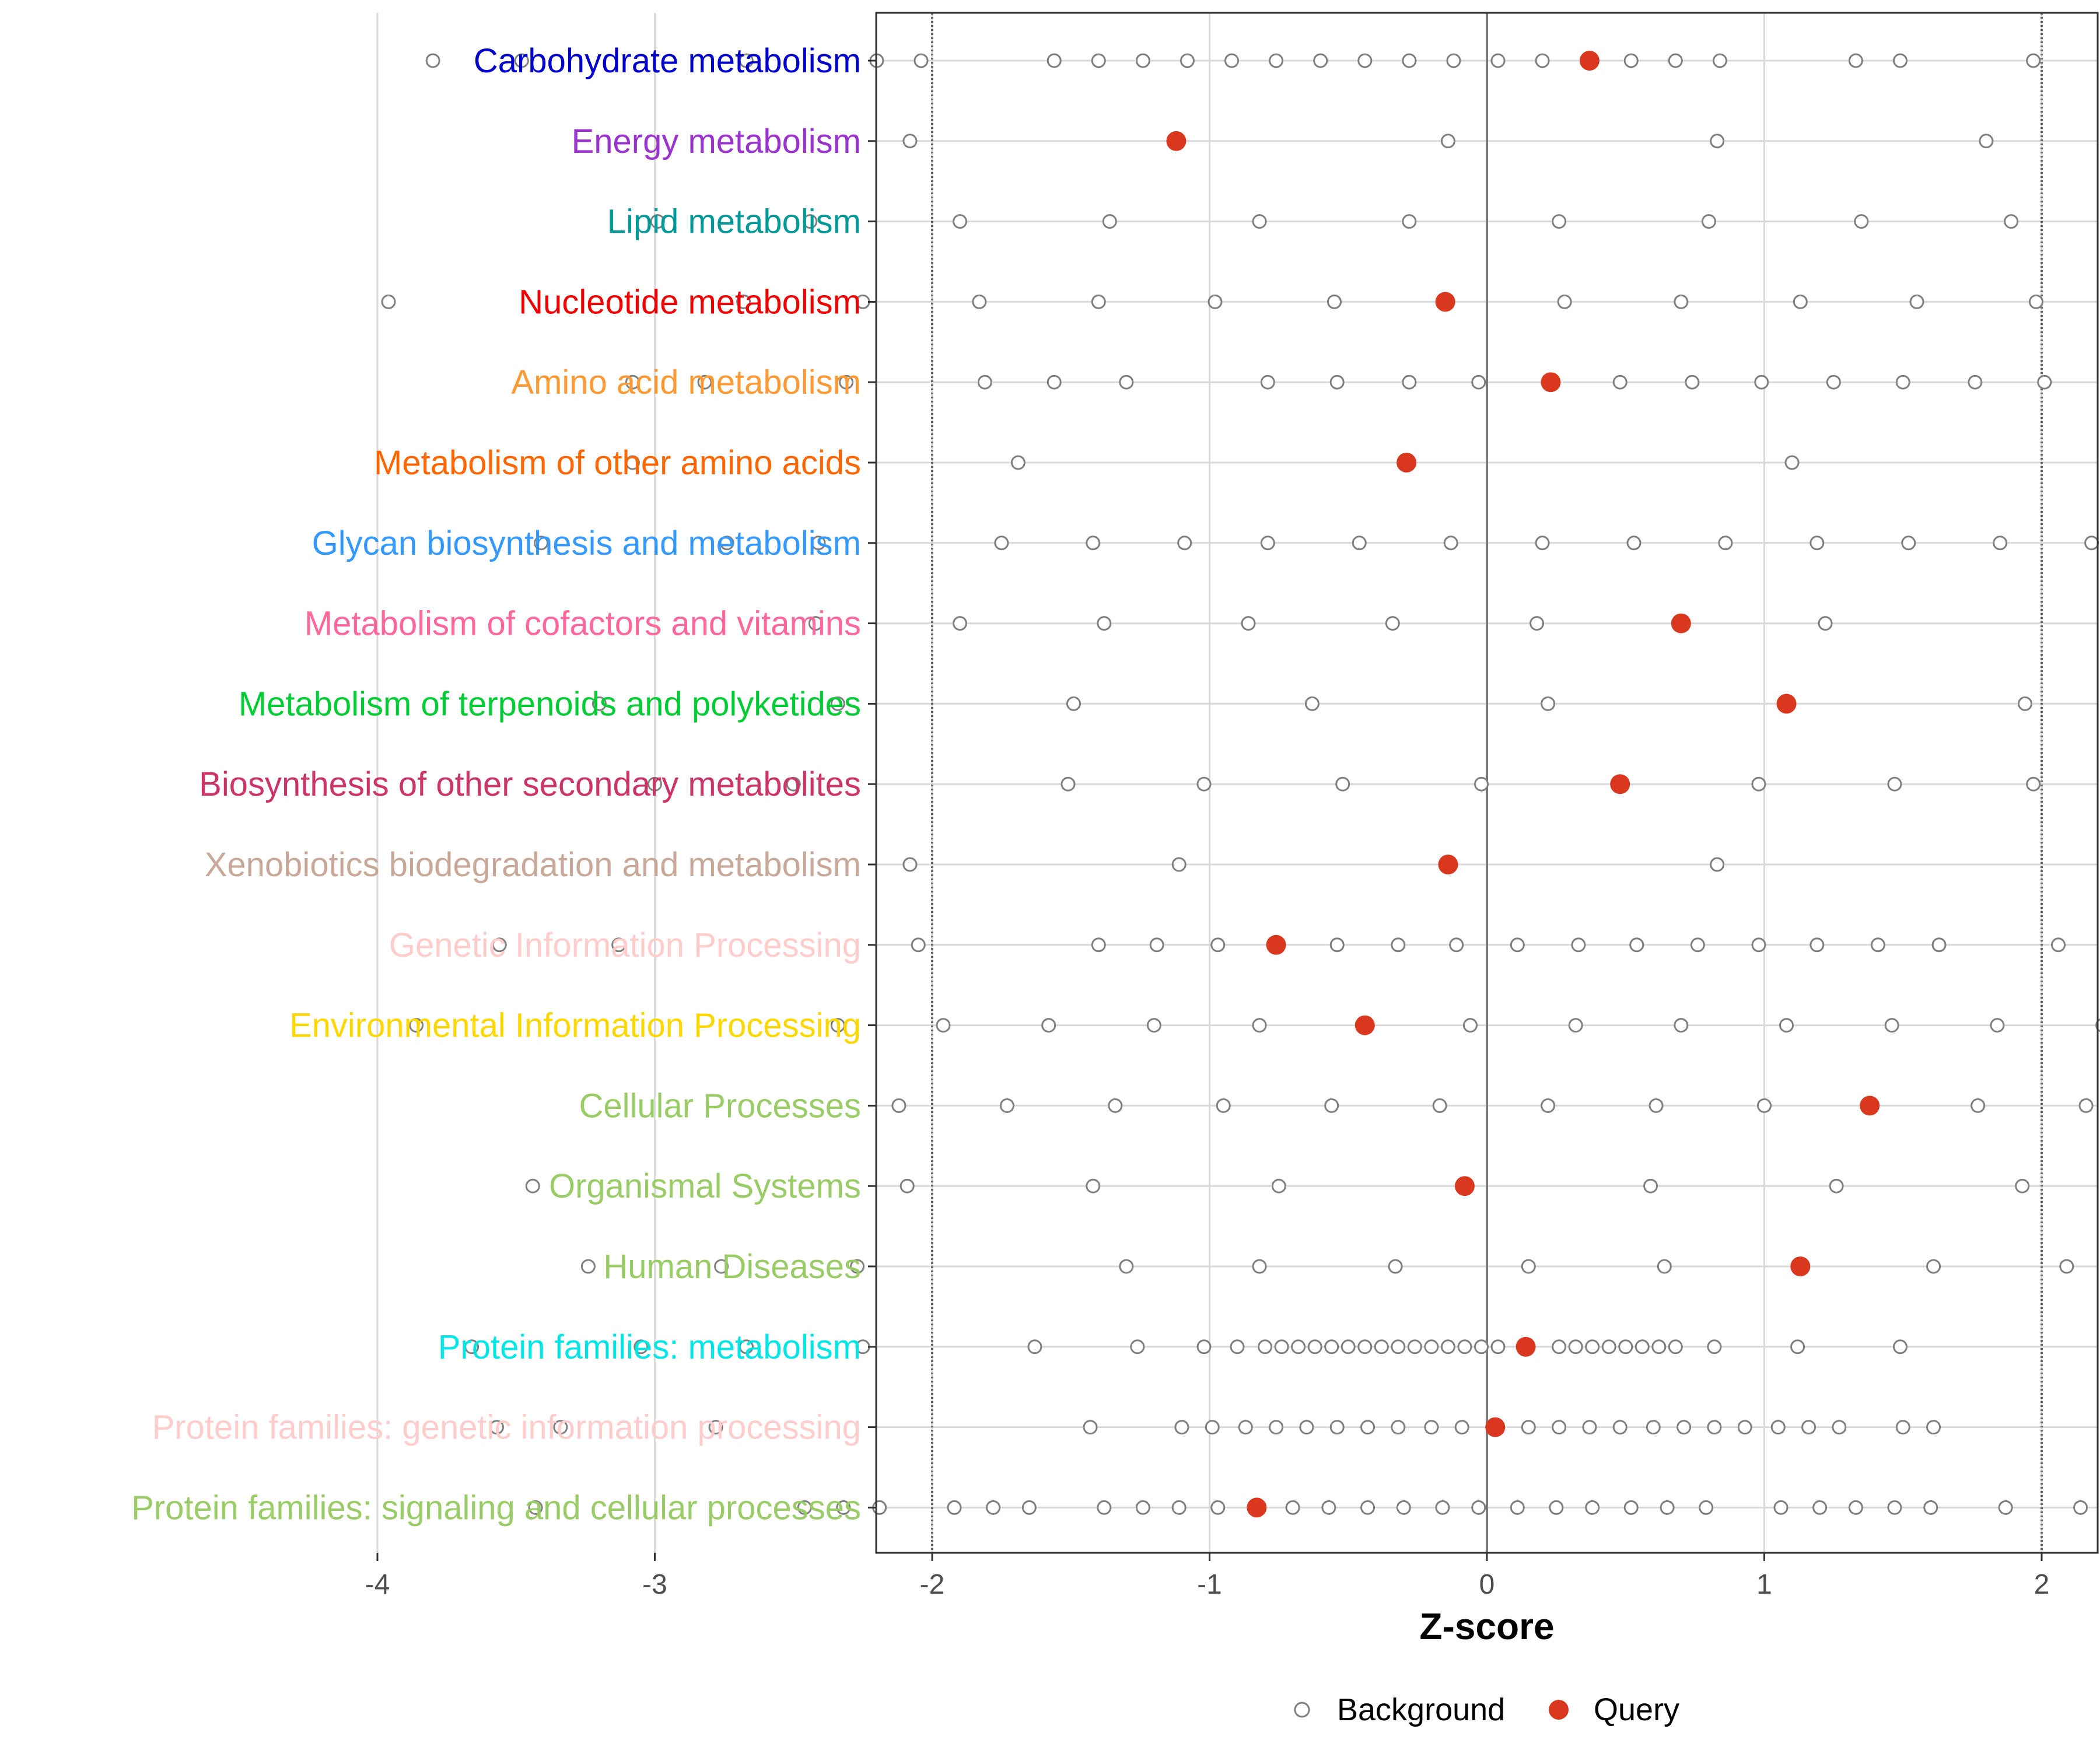  Describe the element at coordinates (932, 1584) in the screenshot. I see `x-tick-label: -2` at that location.